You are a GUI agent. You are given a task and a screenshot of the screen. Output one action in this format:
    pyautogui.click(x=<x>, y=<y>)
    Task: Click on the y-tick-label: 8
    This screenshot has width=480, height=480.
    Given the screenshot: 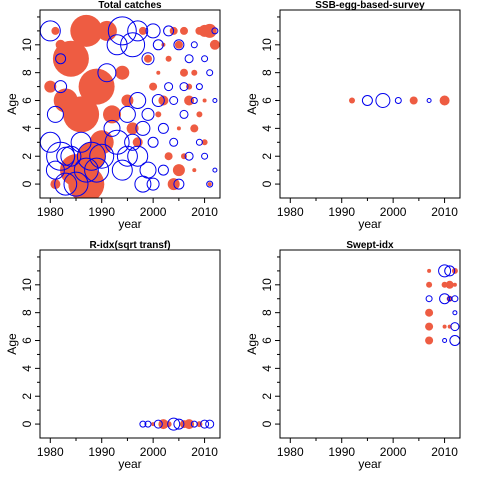 What is the action you would take?
    pyautogui.click(x=267, y=72)
    